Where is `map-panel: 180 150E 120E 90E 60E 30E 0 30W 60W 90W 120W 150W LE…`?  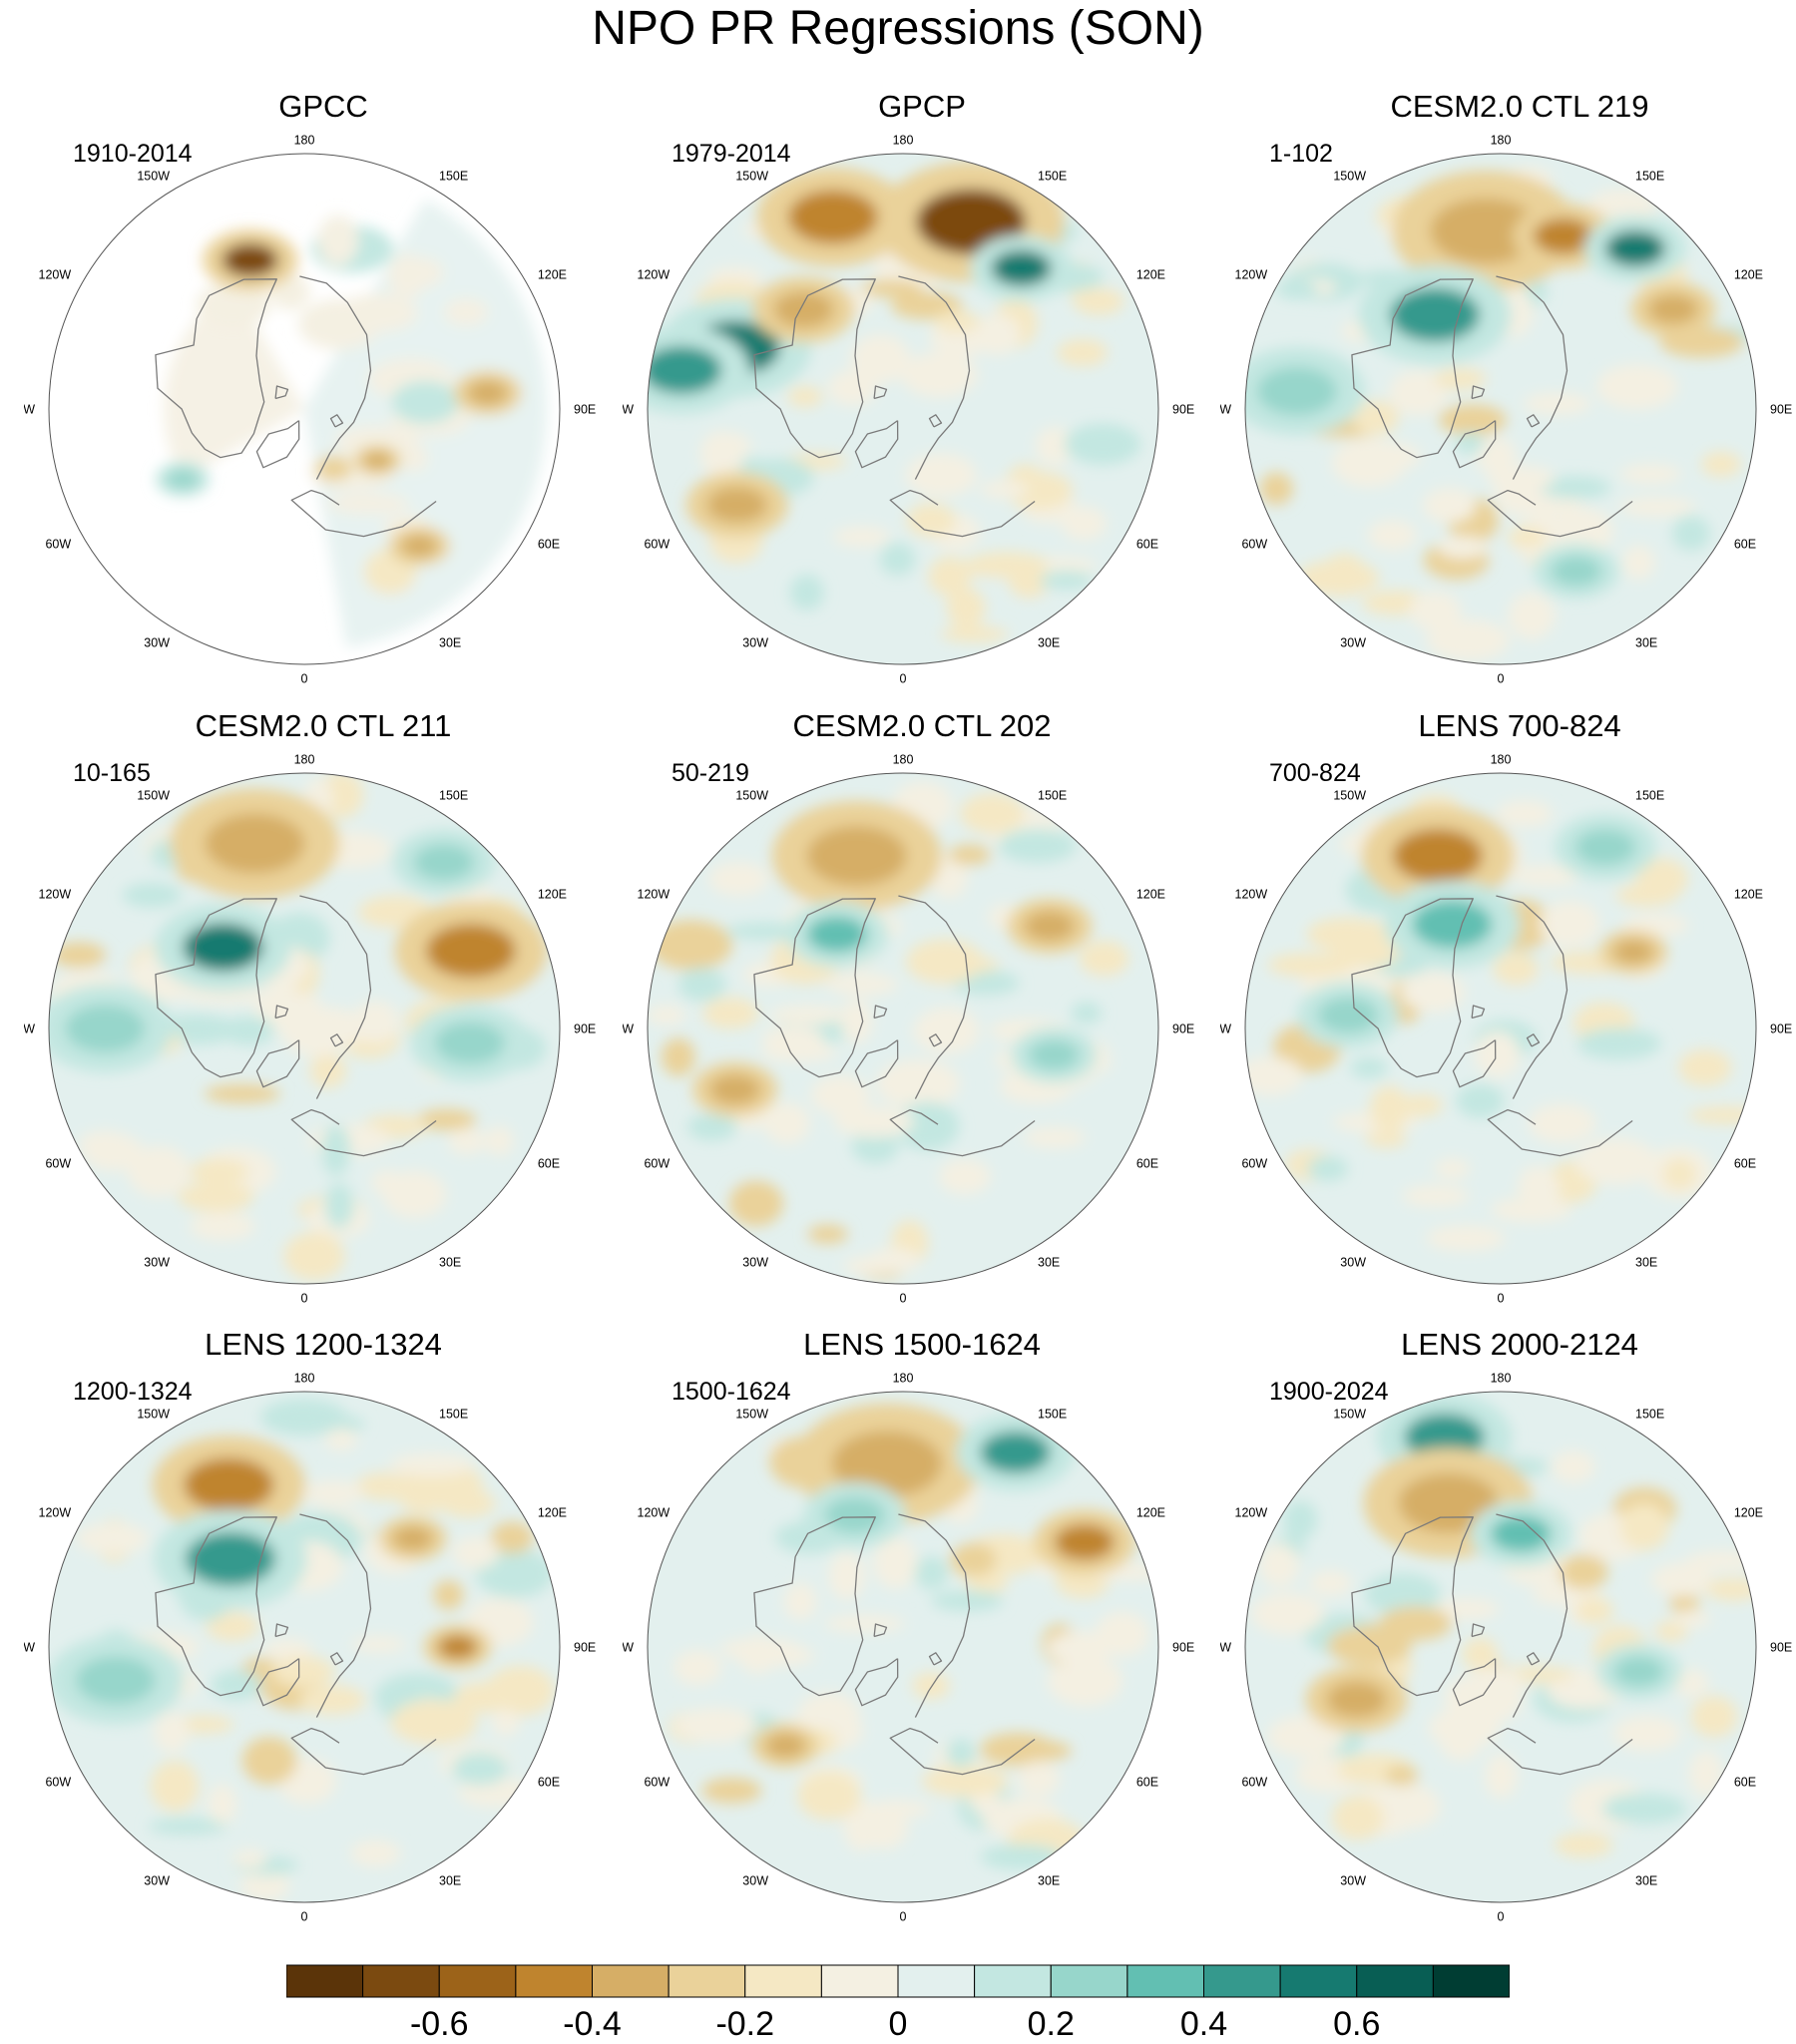
map-panel: 180 150E 120E 90E 60E 30E 0 30W 60W 90W 120W 150W LE… is located at coordinates (922, 1639).